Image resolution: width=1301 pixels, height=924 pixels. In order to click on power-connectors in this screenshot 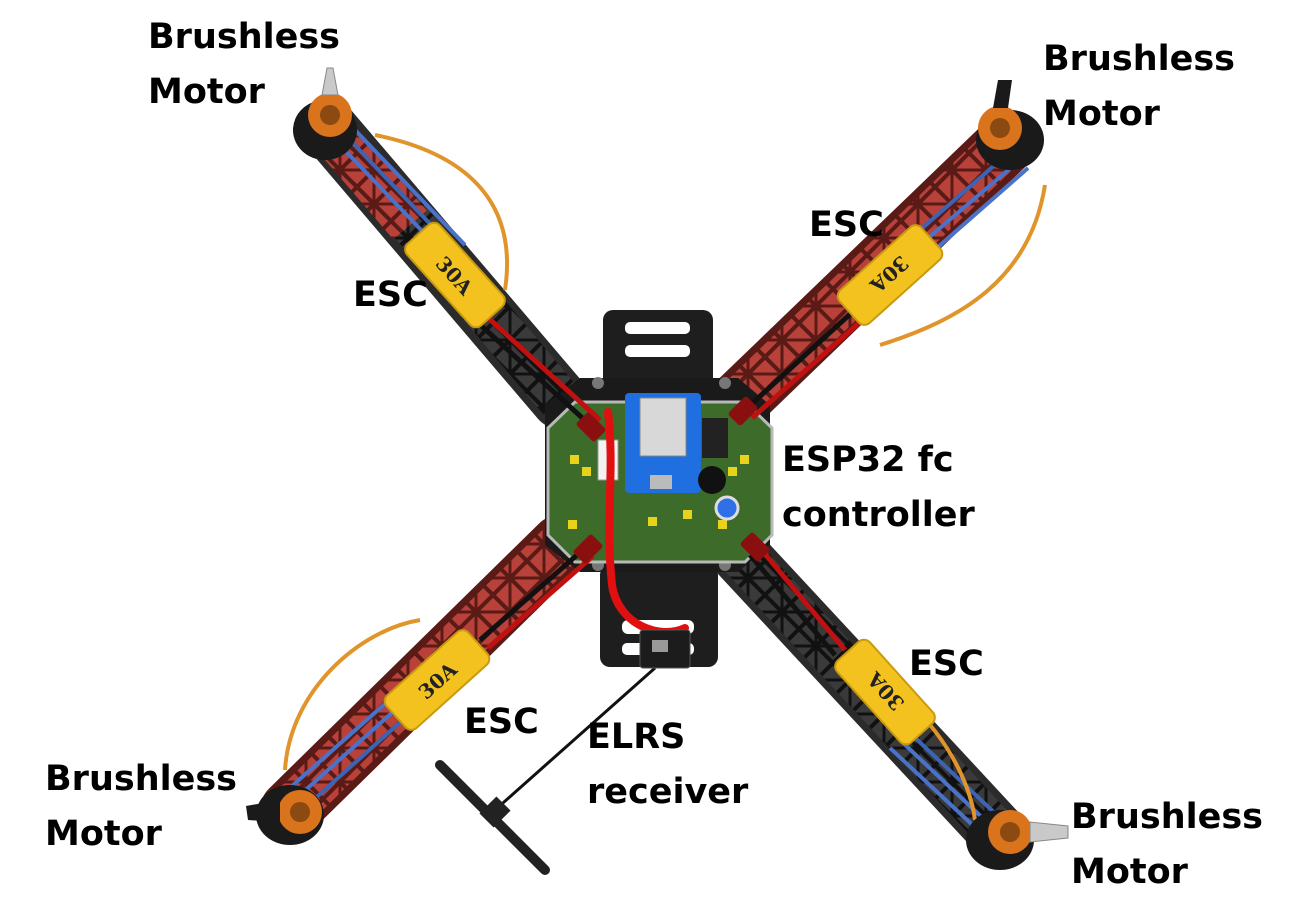, I will do `click(671, 480)`.